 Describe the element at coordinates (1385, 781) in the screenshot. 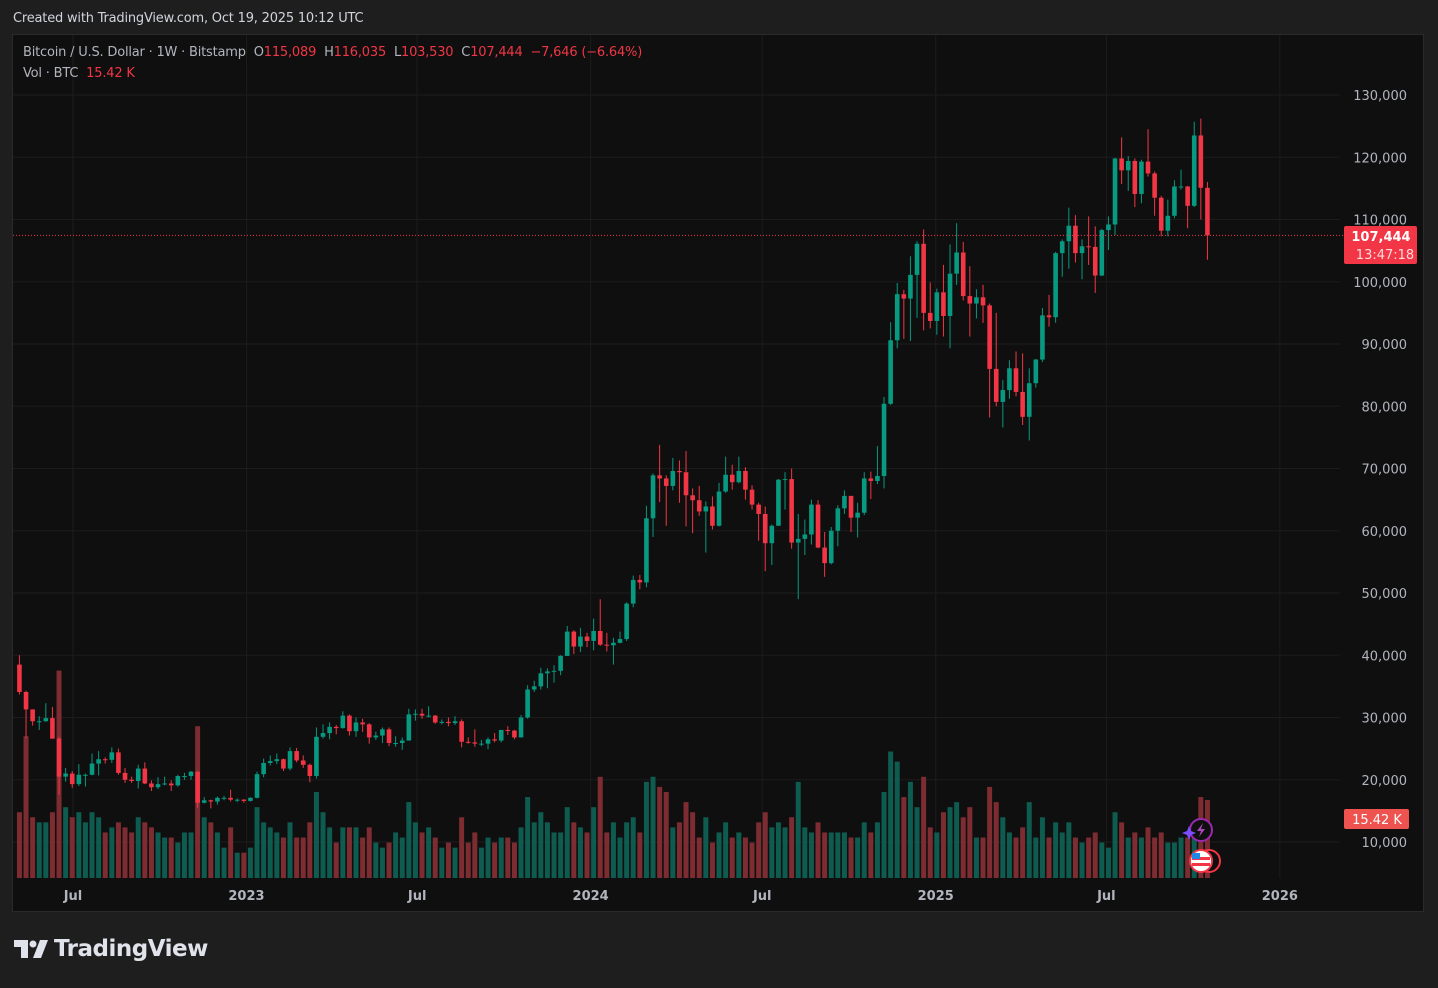

I see `y-tick-label: 20,000` at that location.